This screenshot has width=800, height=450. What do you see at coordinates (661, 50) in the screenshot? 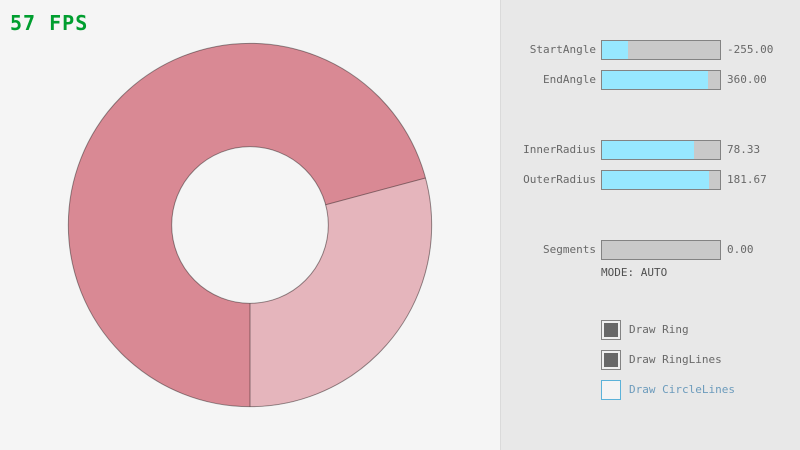
I see `startangle-sliderbar` at bounding box center [661, 50].